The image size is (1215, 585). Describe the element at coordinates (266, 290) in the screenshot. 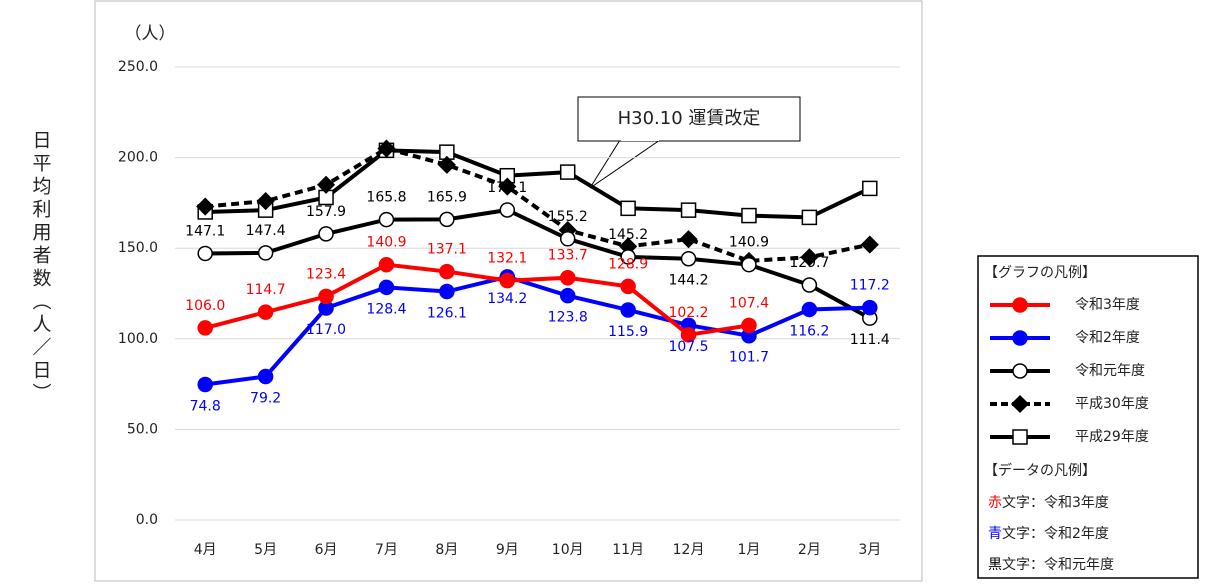

I see `data-label: 114.7` at that location.